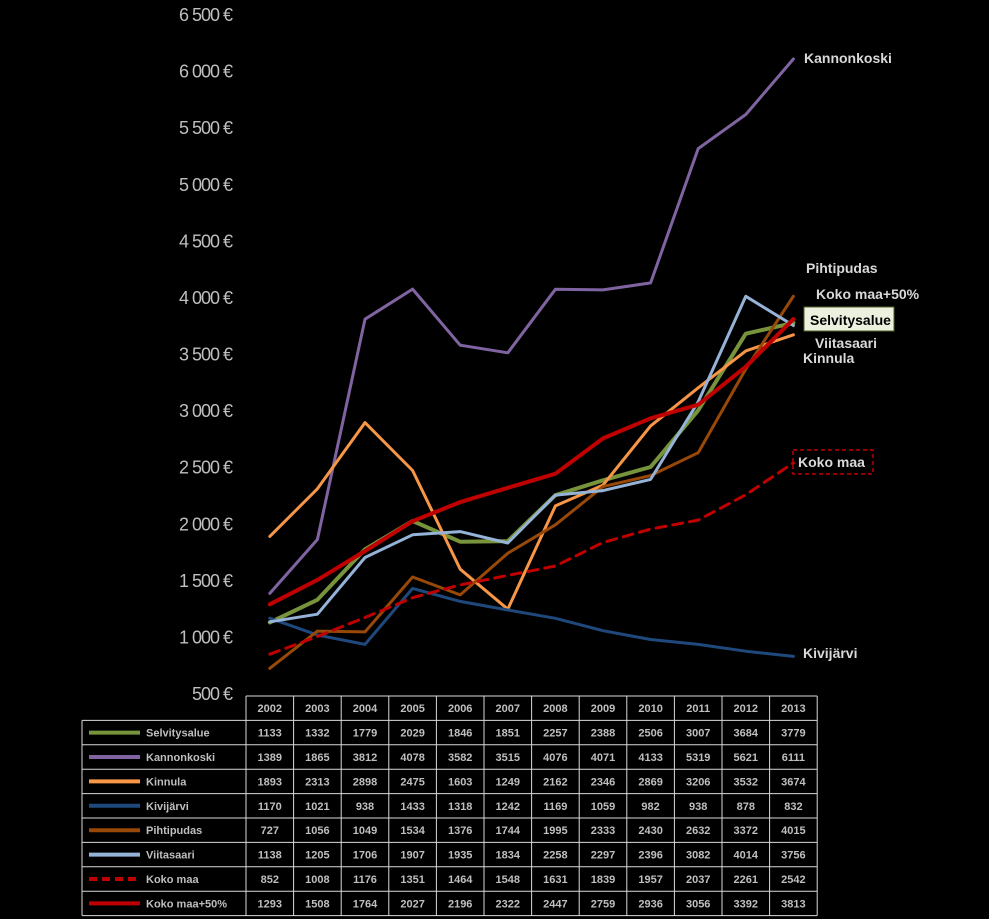 The height and width of the screenshot is (919, 989). What do you see at coordinates (412, 758) in the screenshot?
I see `table-cell: 4078` at bounding box center [412, 758].